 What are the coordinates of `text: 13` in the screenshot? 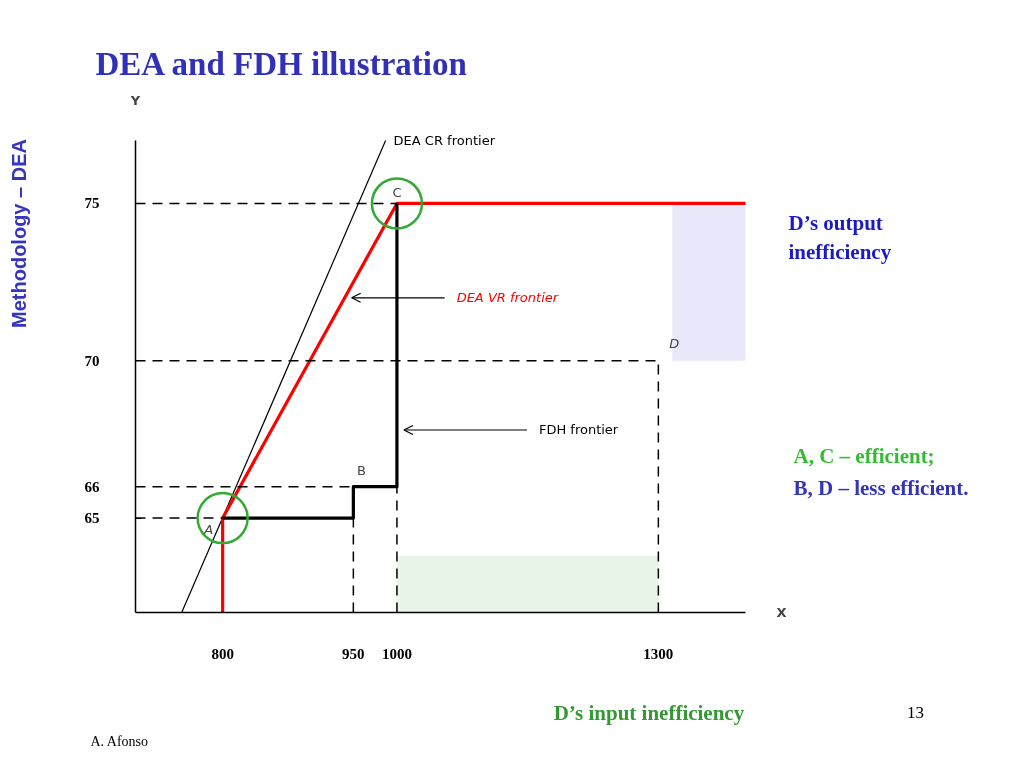 It's located at (915, 712).